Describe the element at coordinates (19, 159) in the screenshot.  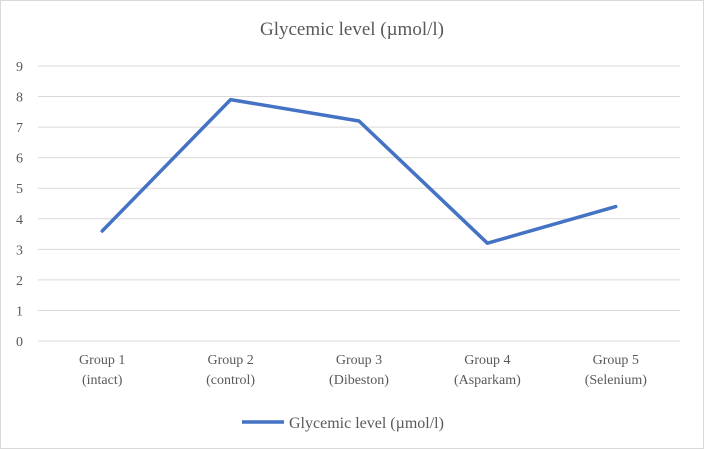
I see `y-tick-label: 6` at that location.